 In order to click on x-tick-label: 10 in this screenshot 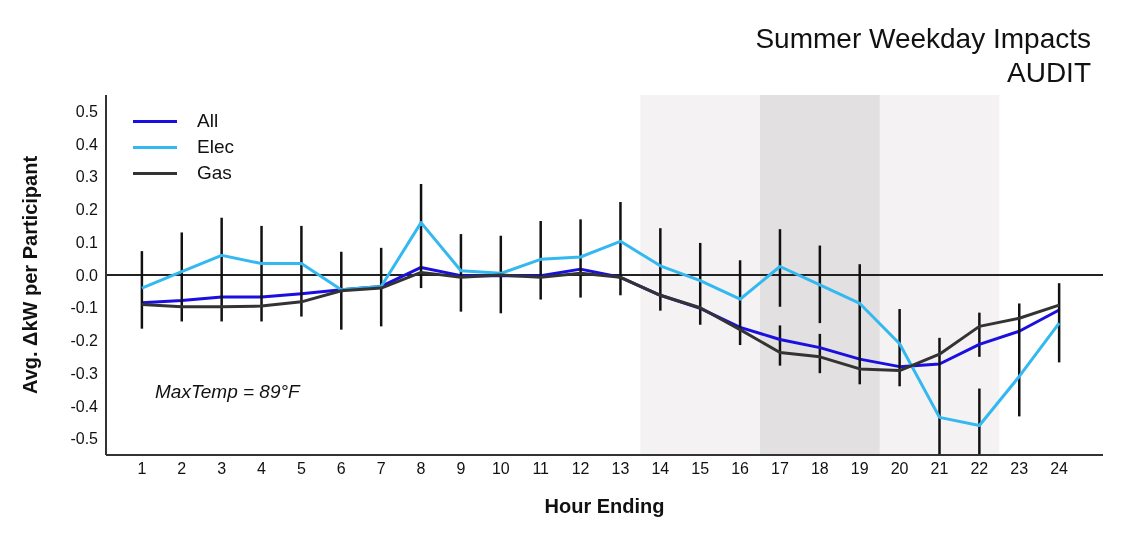, I will do `click(500, 469)`.